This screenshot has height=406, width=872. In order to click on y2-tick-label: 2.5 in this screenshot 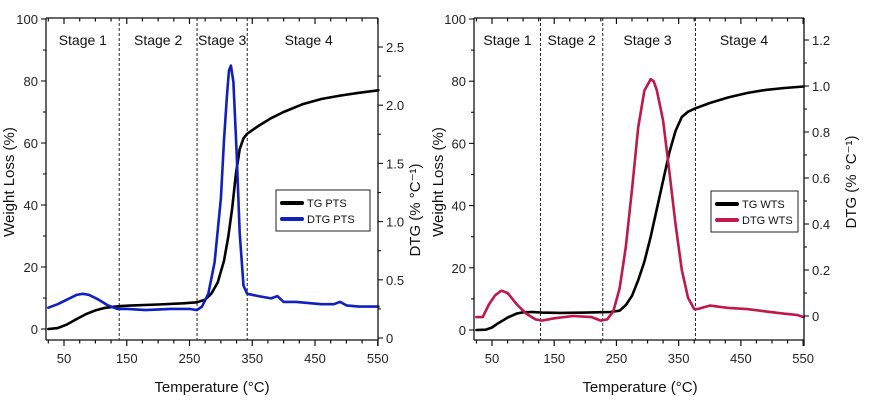, I will do `click(395, 47)`.